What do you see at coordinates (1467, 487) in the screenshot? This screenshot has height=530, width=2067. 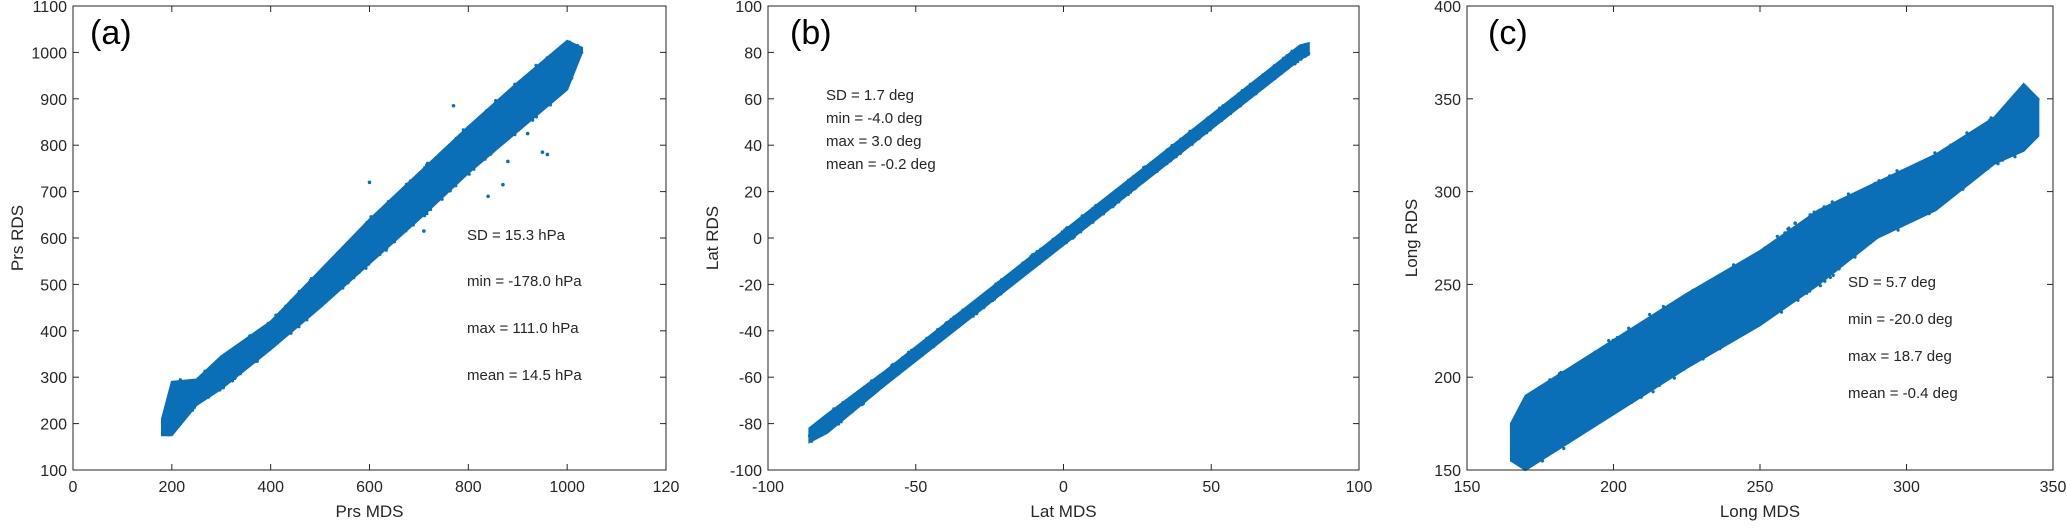 I see `x-tick-label: 150` at bounding box center [1467, 487].